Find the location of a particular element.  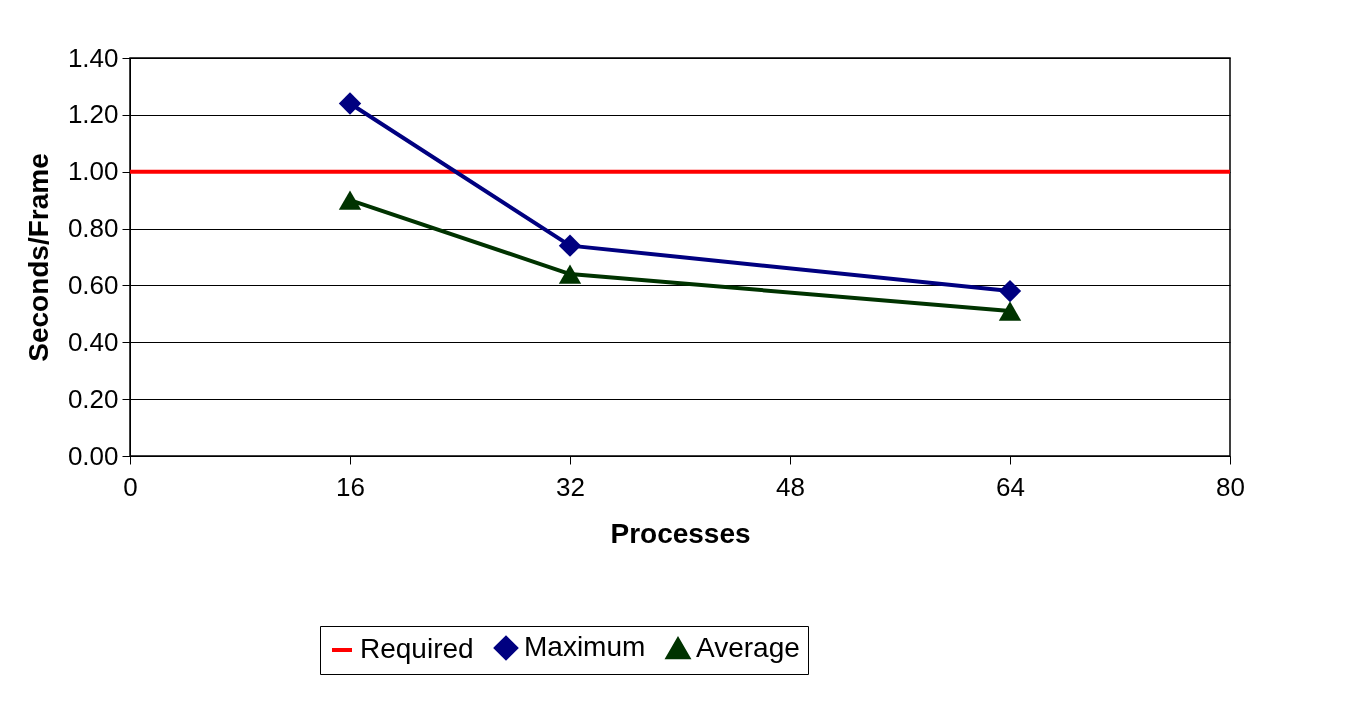

legend-label: Maximum is located at coordinates (585, 646).